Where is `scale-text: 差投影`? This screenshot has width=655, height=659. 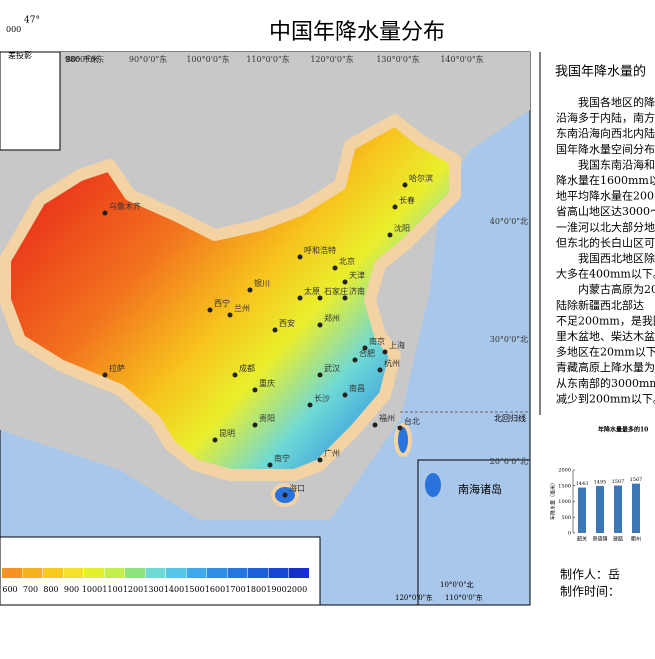
scale-text: 差投影 is located at coordinates (20, 55).